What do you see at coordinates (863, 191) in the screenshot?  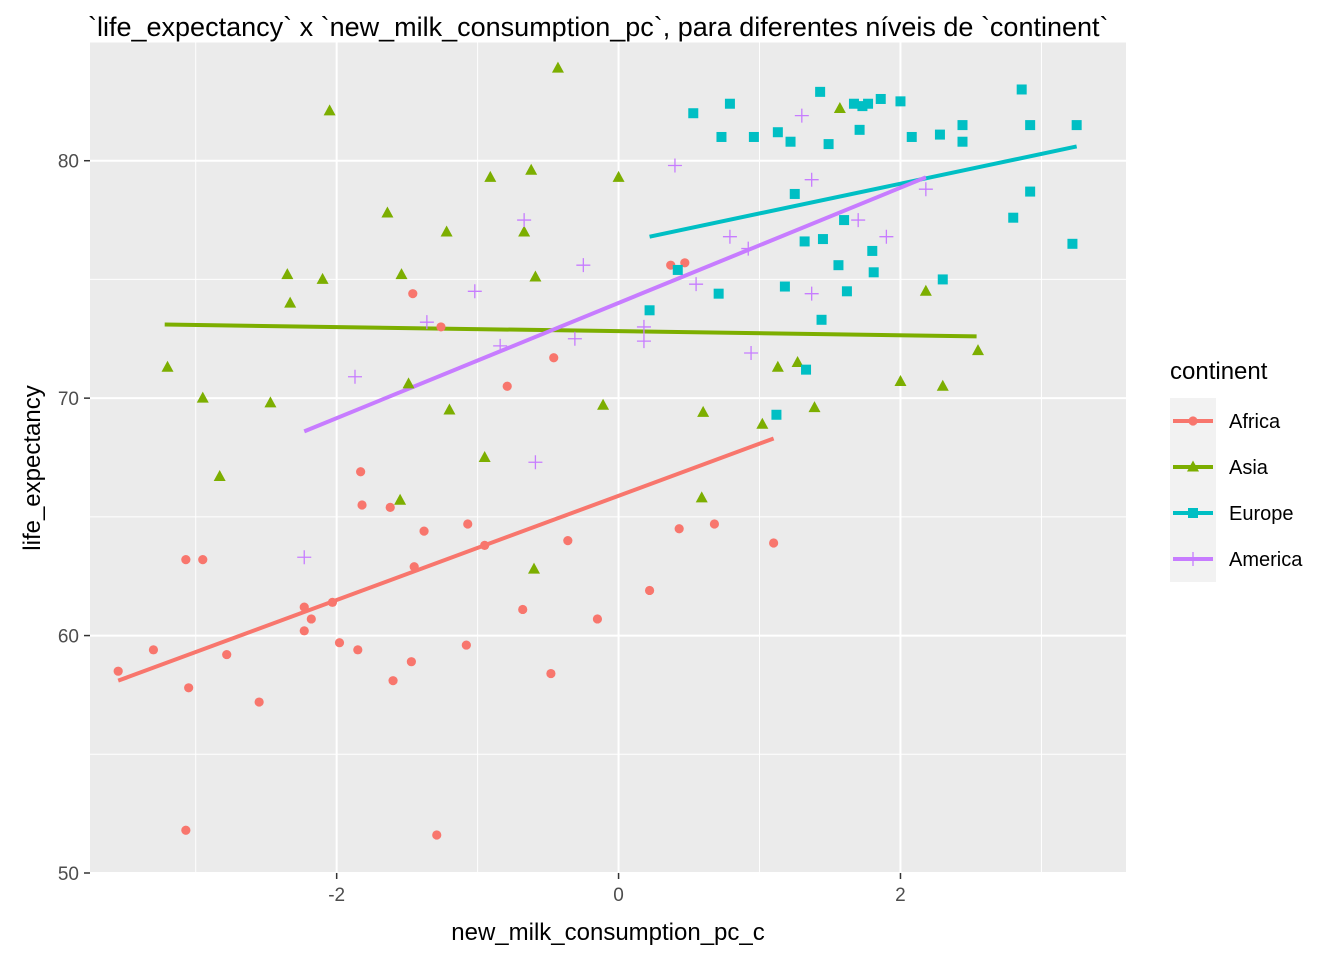 I see `fit-line-europe` at bounding box center [863, 191].